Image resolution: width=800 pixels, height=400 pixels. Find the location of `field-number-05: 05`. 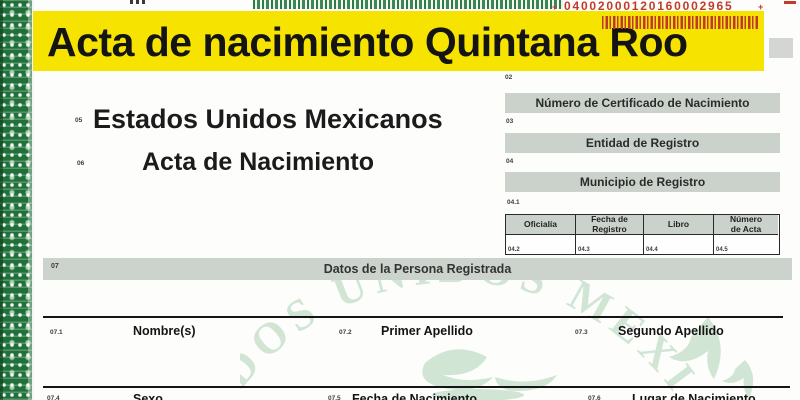

field-number-05: 05 is located at coordinates (79, 120).